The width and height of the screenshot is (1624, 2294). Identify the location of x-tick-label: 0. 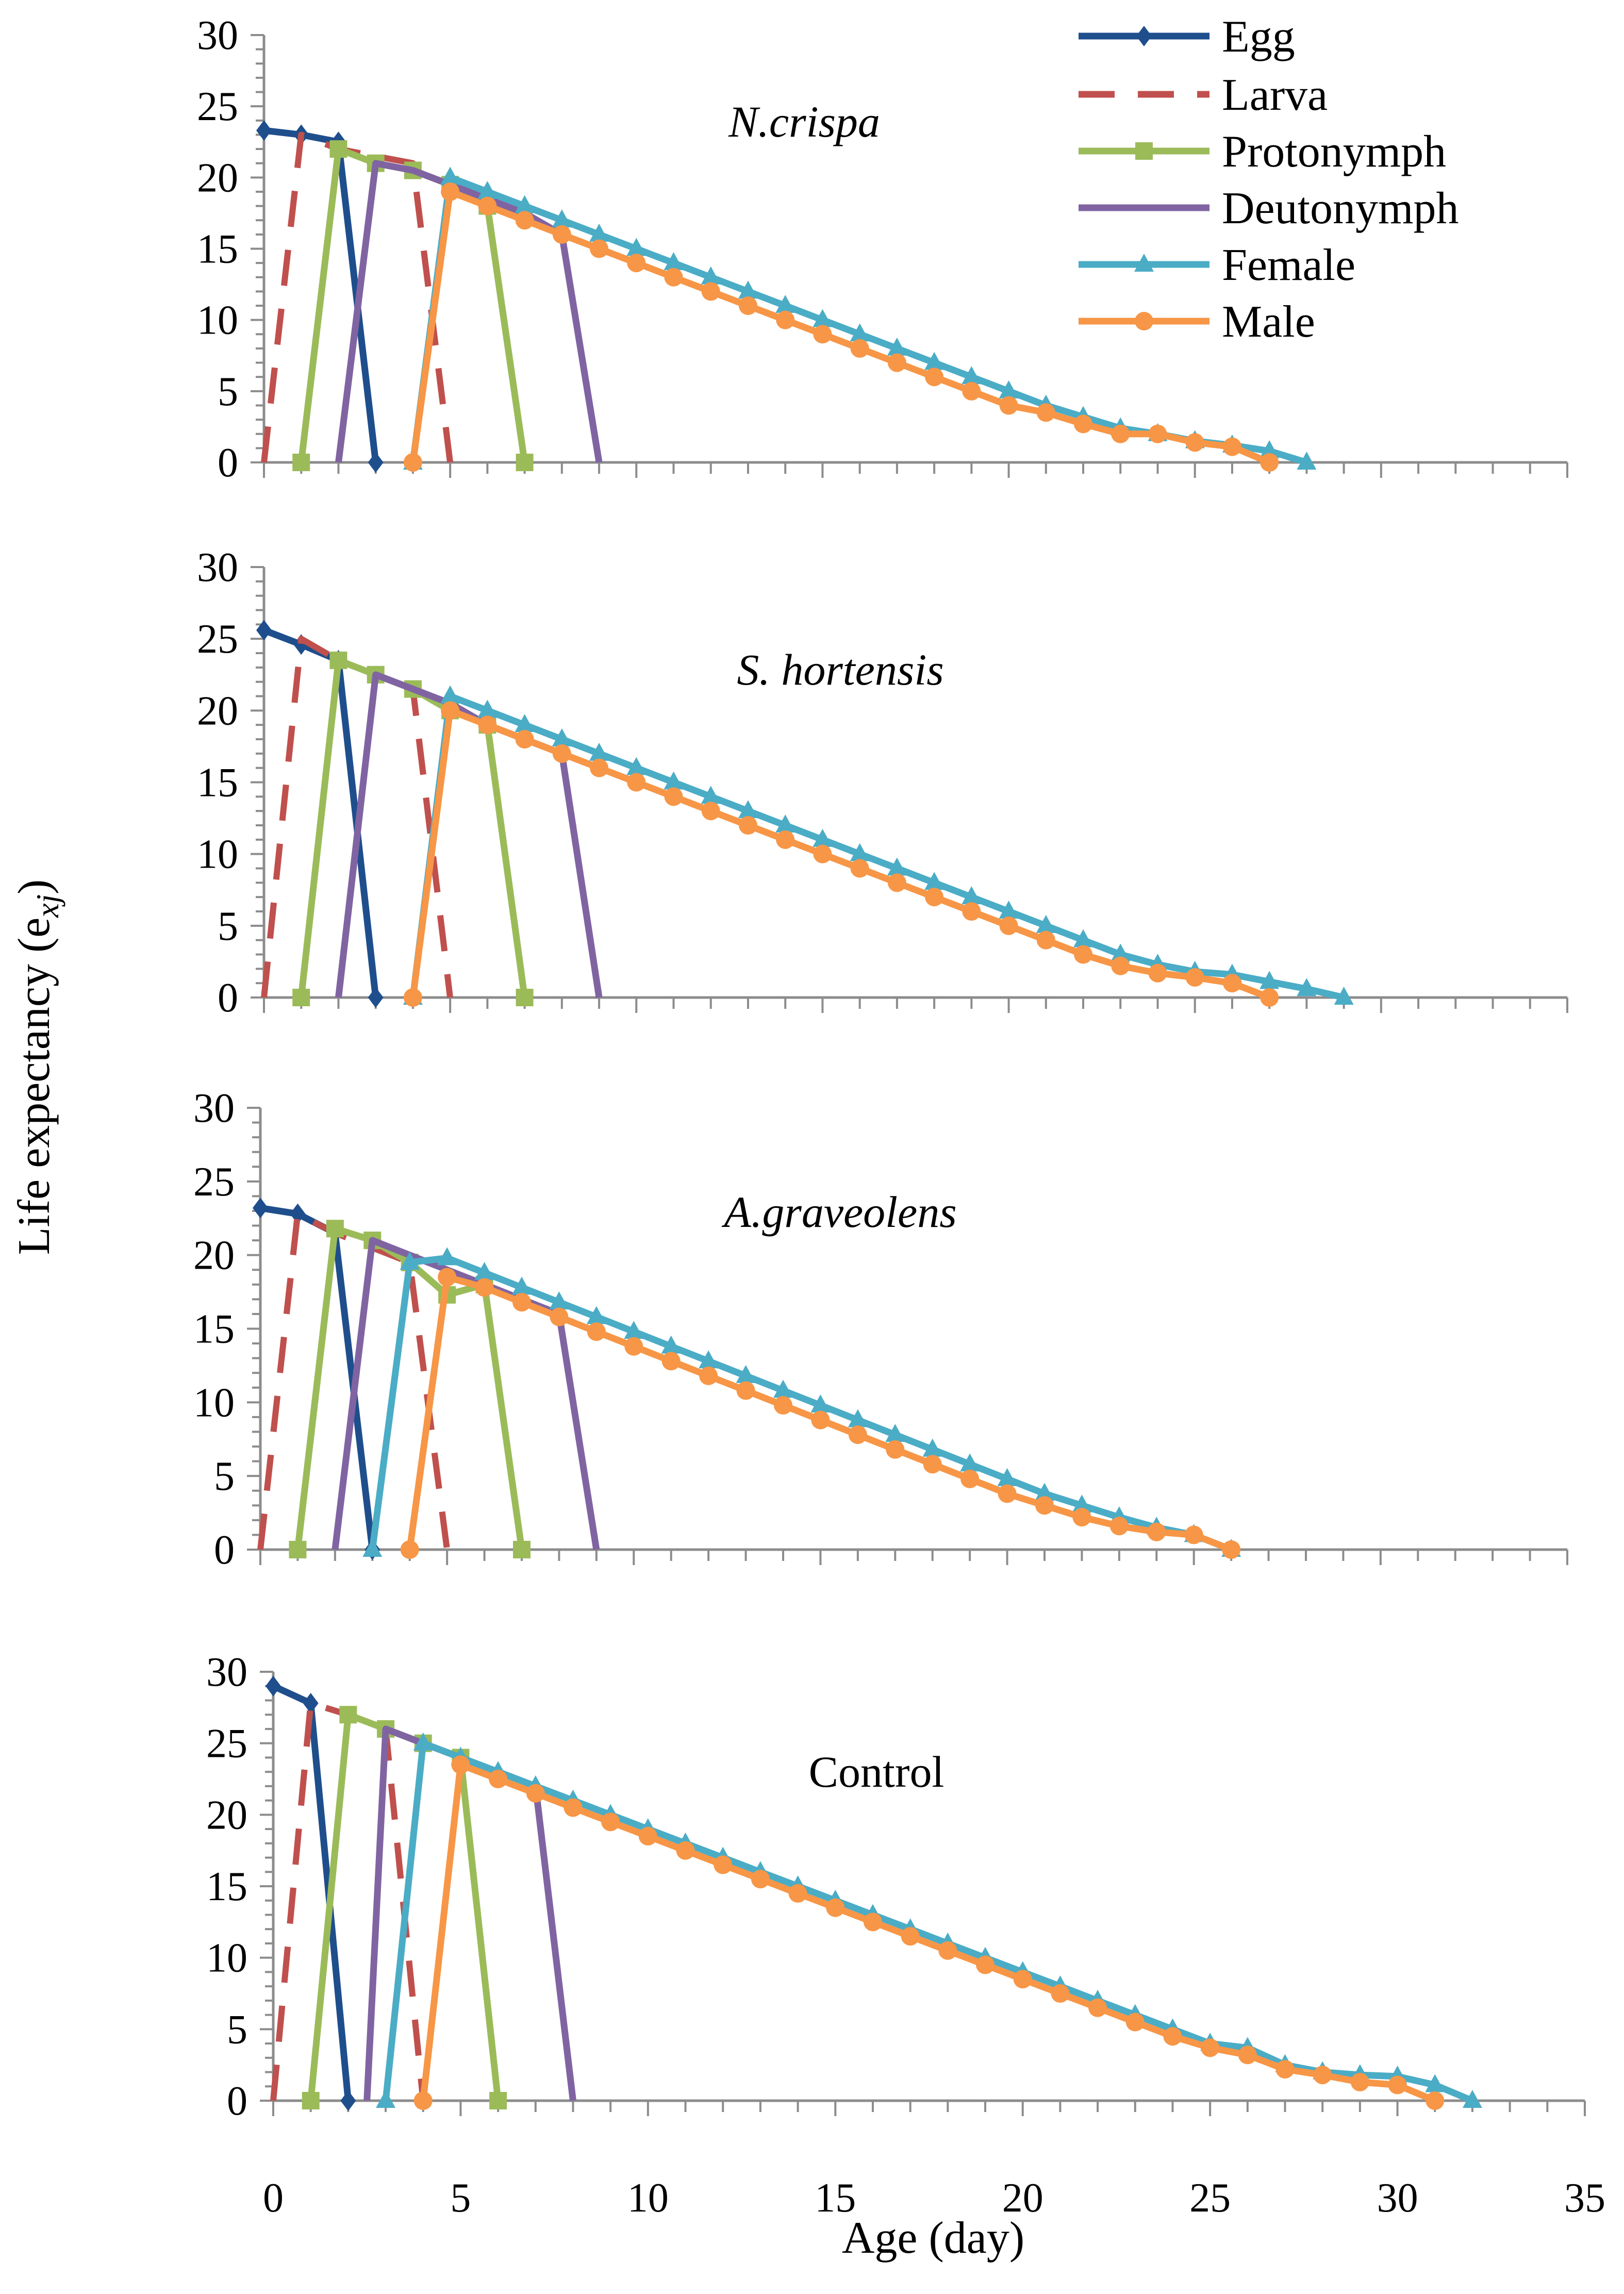
(273, 2198).